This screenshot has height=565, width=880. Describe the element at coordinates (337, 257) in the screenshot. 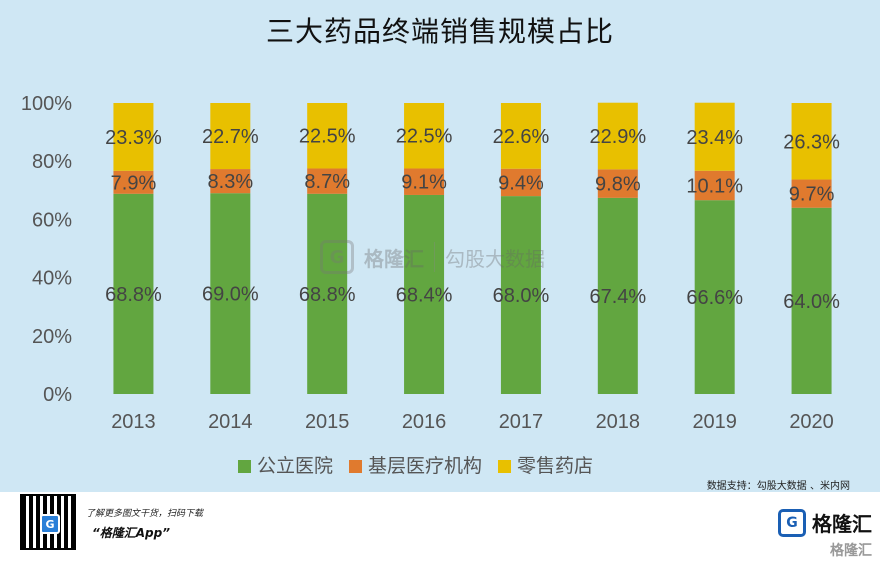

I see `watermark-logo-icon: G` at that location.